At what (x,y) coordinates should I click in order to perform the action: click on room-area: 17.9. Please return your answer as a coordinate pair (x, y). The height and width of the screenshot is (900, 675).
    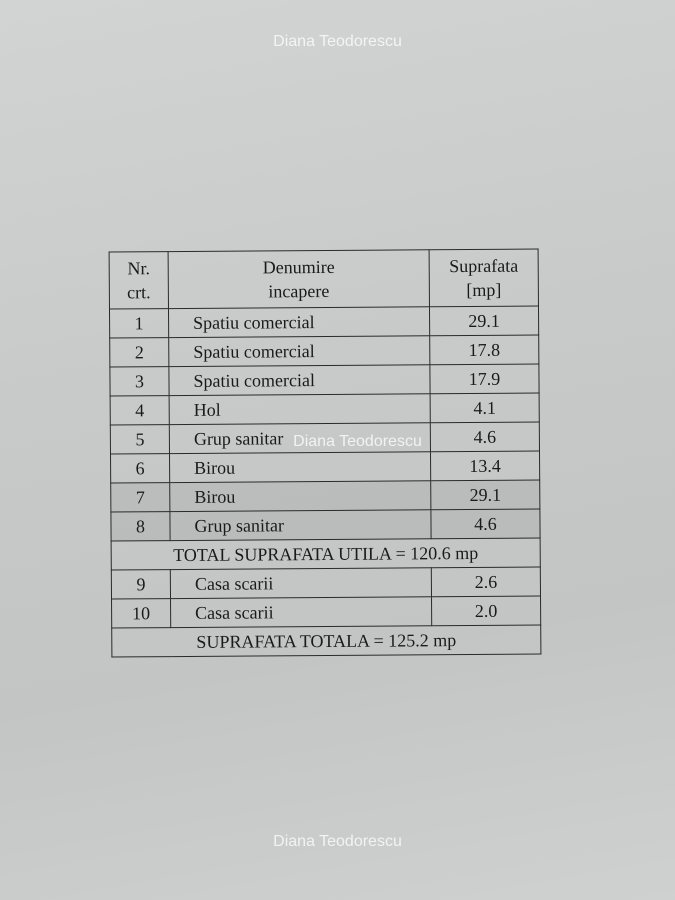
    Looking at the image, I should click on (484, 379).